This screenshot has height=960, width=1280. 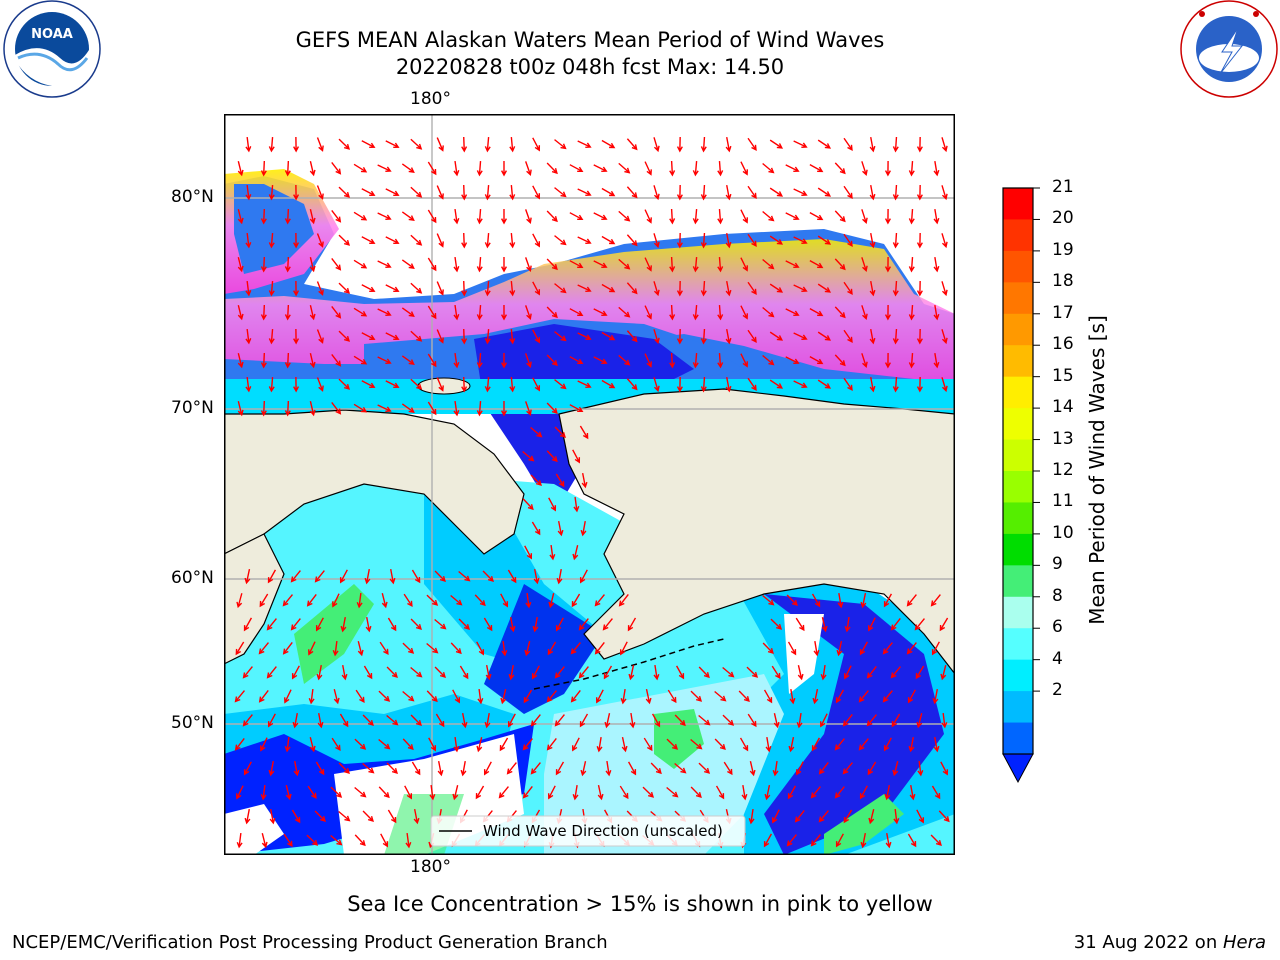 I want to click on colorbar-labels: 21 20 19 18 17 16 15 14 13 12 11 10 9 8 6 4 2, so click(x=1072, y=466).